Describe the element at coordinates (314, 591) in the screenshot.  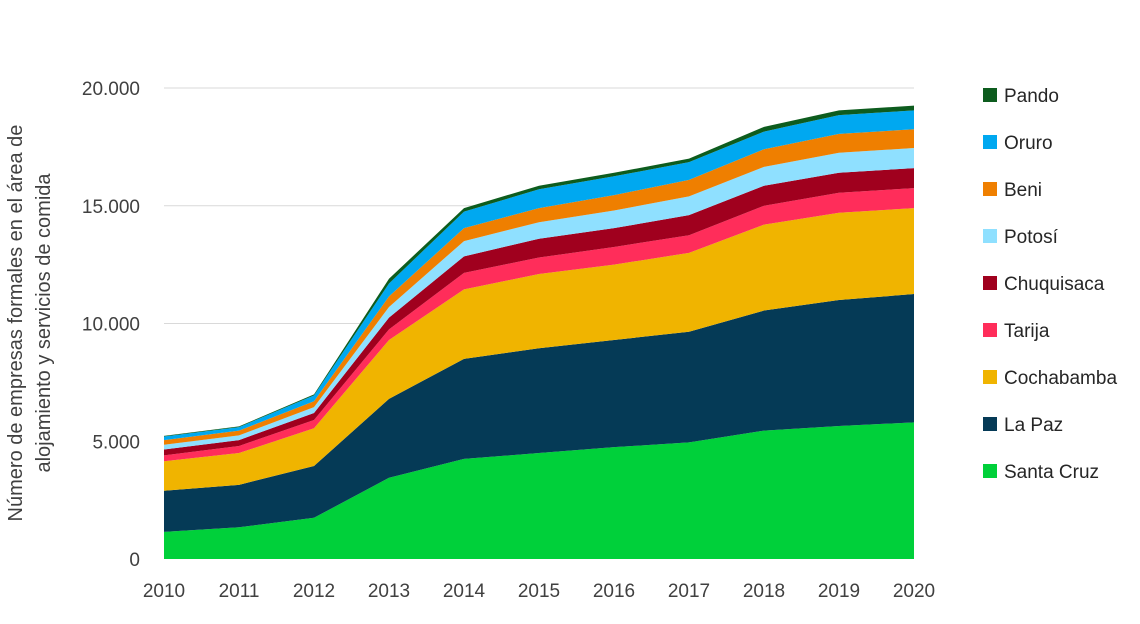
I see `x-tick-label: 2012` at that location.